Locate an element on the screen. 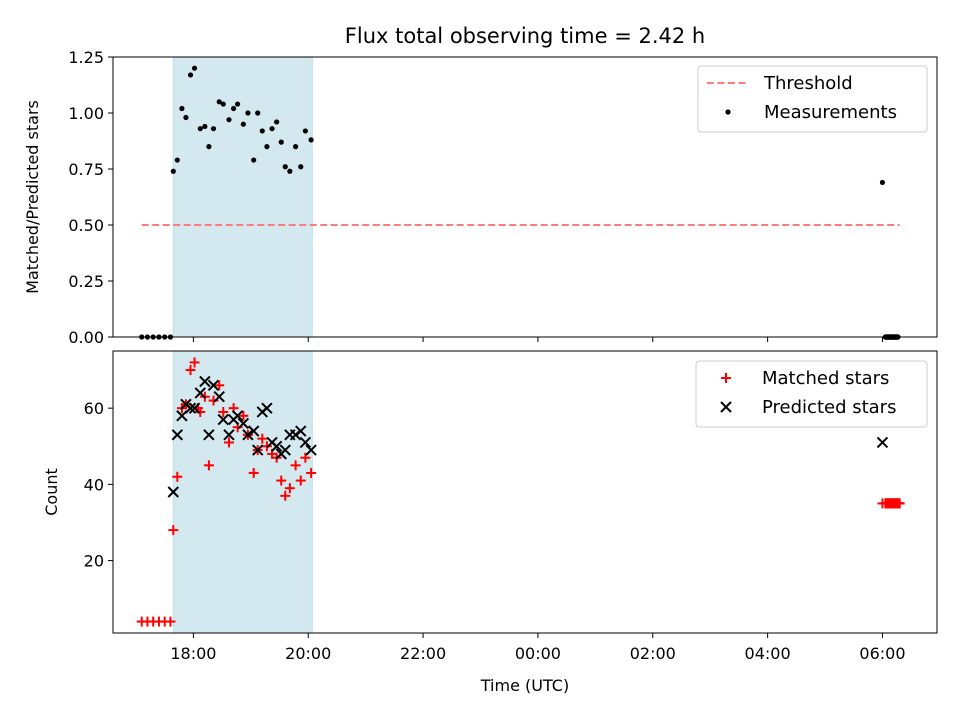 Image resolution: width=960 pixels, height=720 pixels. y-tick-label: 1.25 is located at coordinates (86, 57).